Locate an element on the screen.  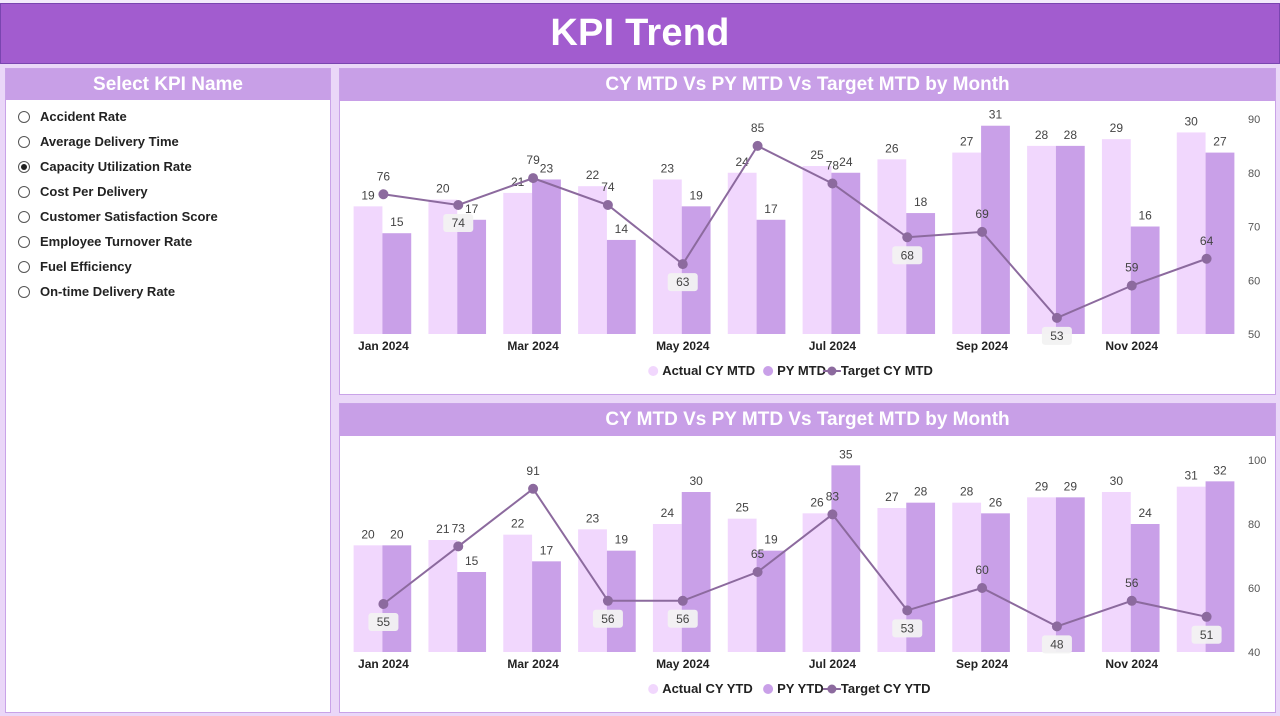
target-value-label: 51 is located at coordinates (1207, 635).